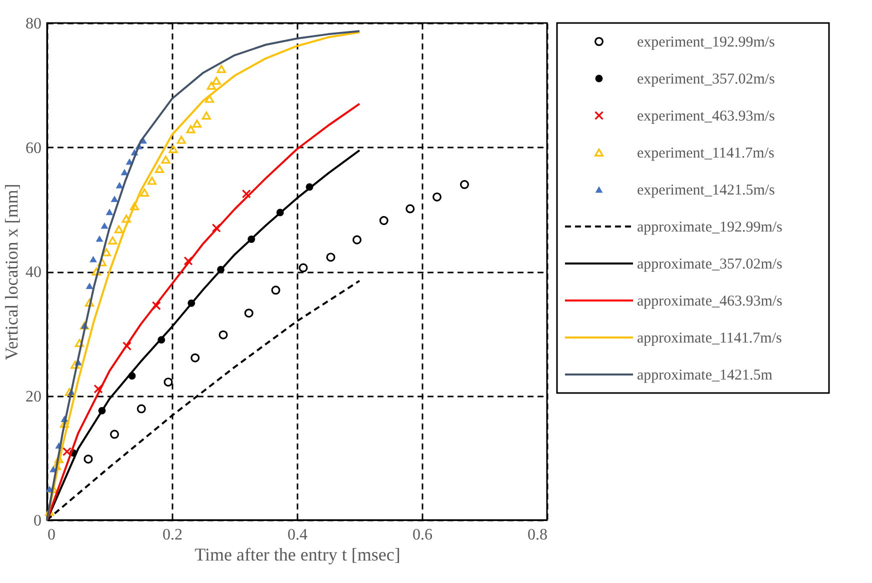 The image size is (872, 583). I want to click on legend-label: experiment_1141.7m/s, so click(705, 154).